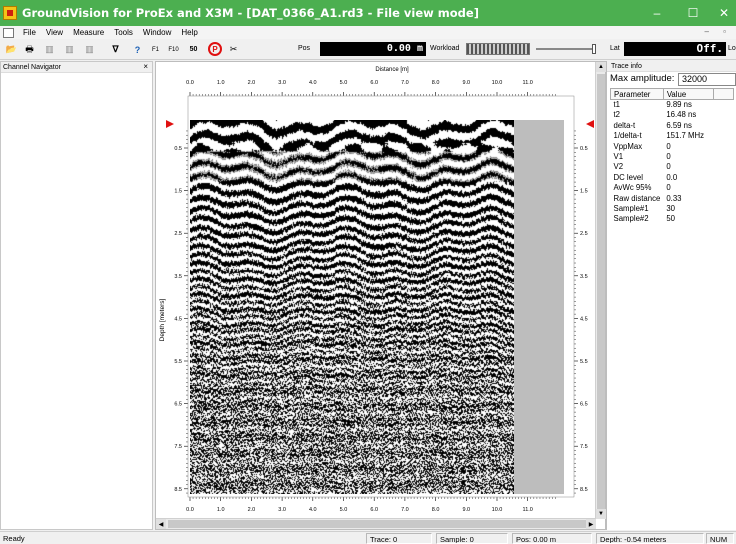 The height and width of the screenshot is (544, 736). What do you see at coordinates (123, 32) in the screenshot?
I see `menu-tools: Tools` at bounding box center [123, 32].